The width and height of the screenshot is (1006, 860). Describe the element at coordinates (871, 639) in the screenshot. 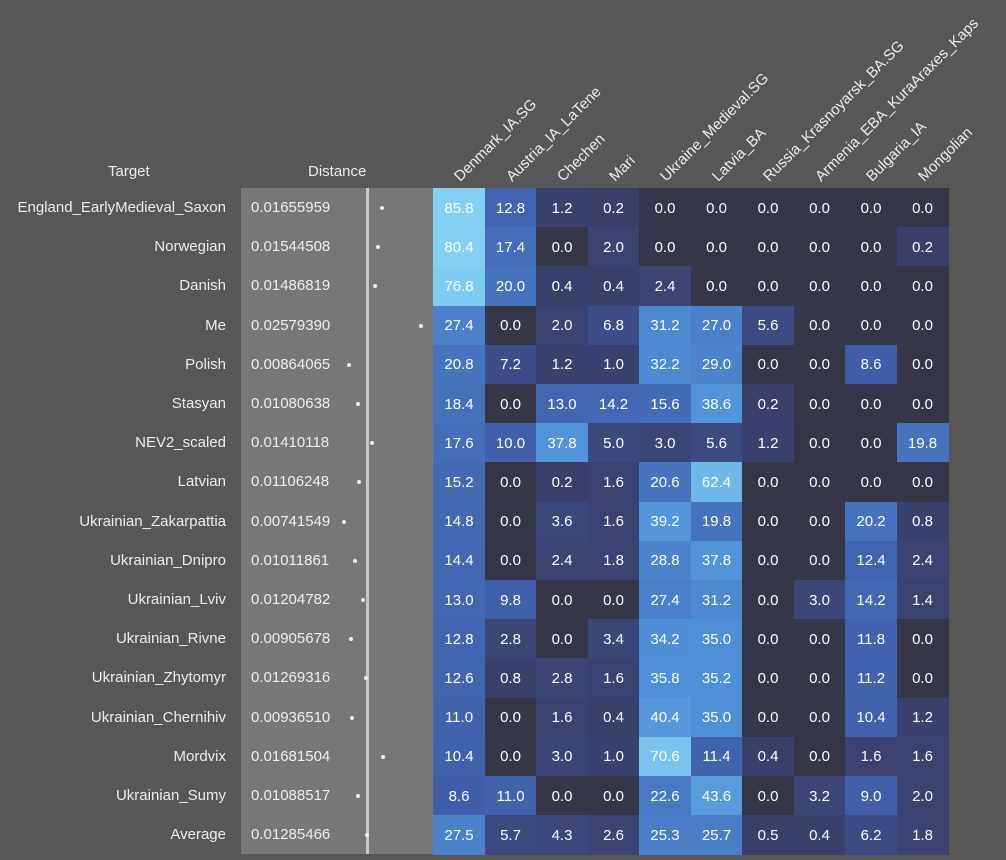

I see `heatmap-cell: 11.8` at that location.